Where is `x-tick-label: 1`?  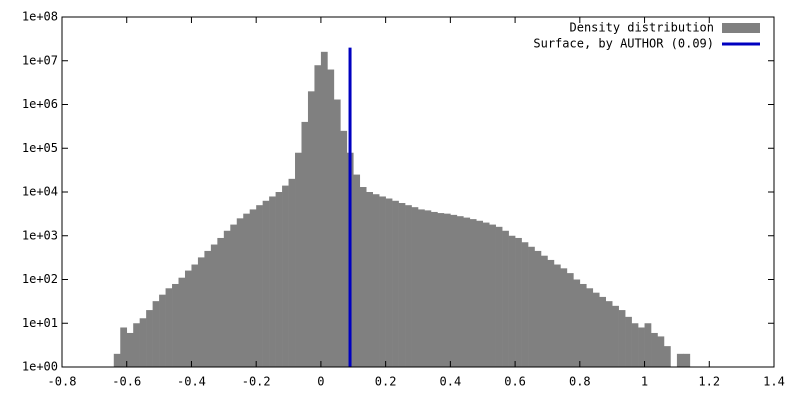 x-tick-label: 1 is located at coordinates (644, 382).